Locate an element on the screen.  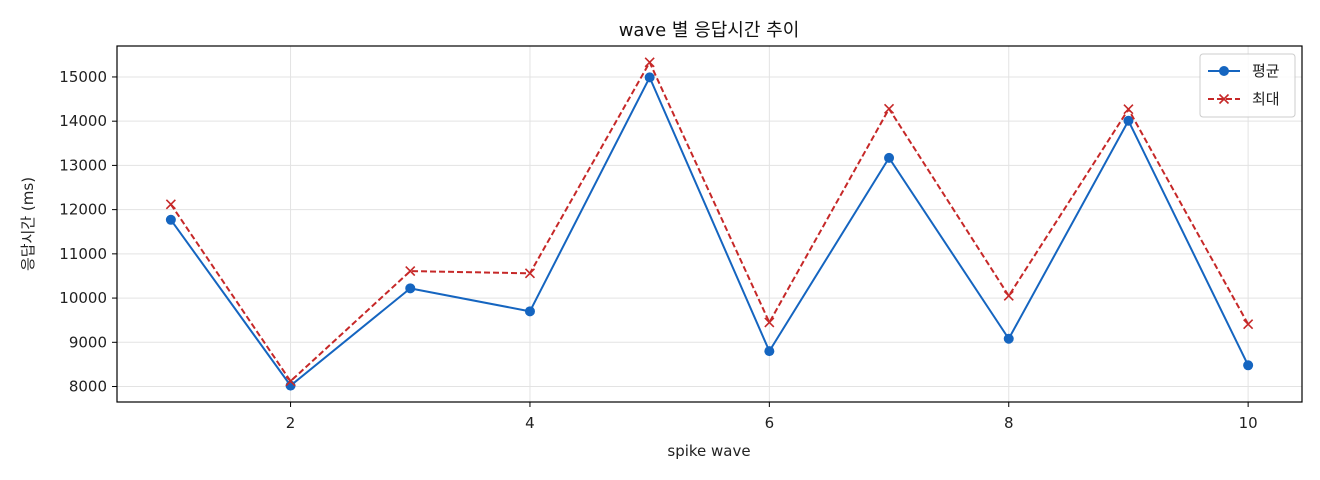
x-axis-label: spike wave is located at coordinates (708, 451).